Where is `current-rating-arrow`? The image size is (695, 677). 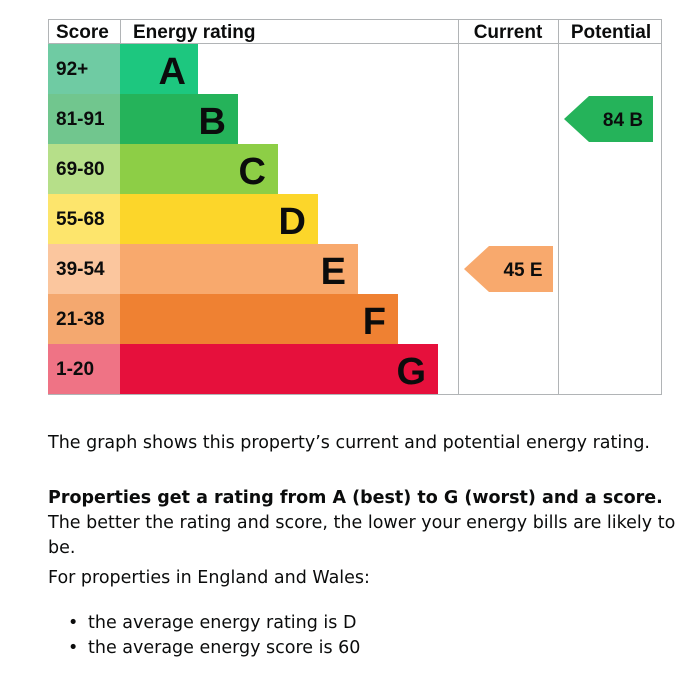 current-rating-arrow is located at coordinates (508, 269).